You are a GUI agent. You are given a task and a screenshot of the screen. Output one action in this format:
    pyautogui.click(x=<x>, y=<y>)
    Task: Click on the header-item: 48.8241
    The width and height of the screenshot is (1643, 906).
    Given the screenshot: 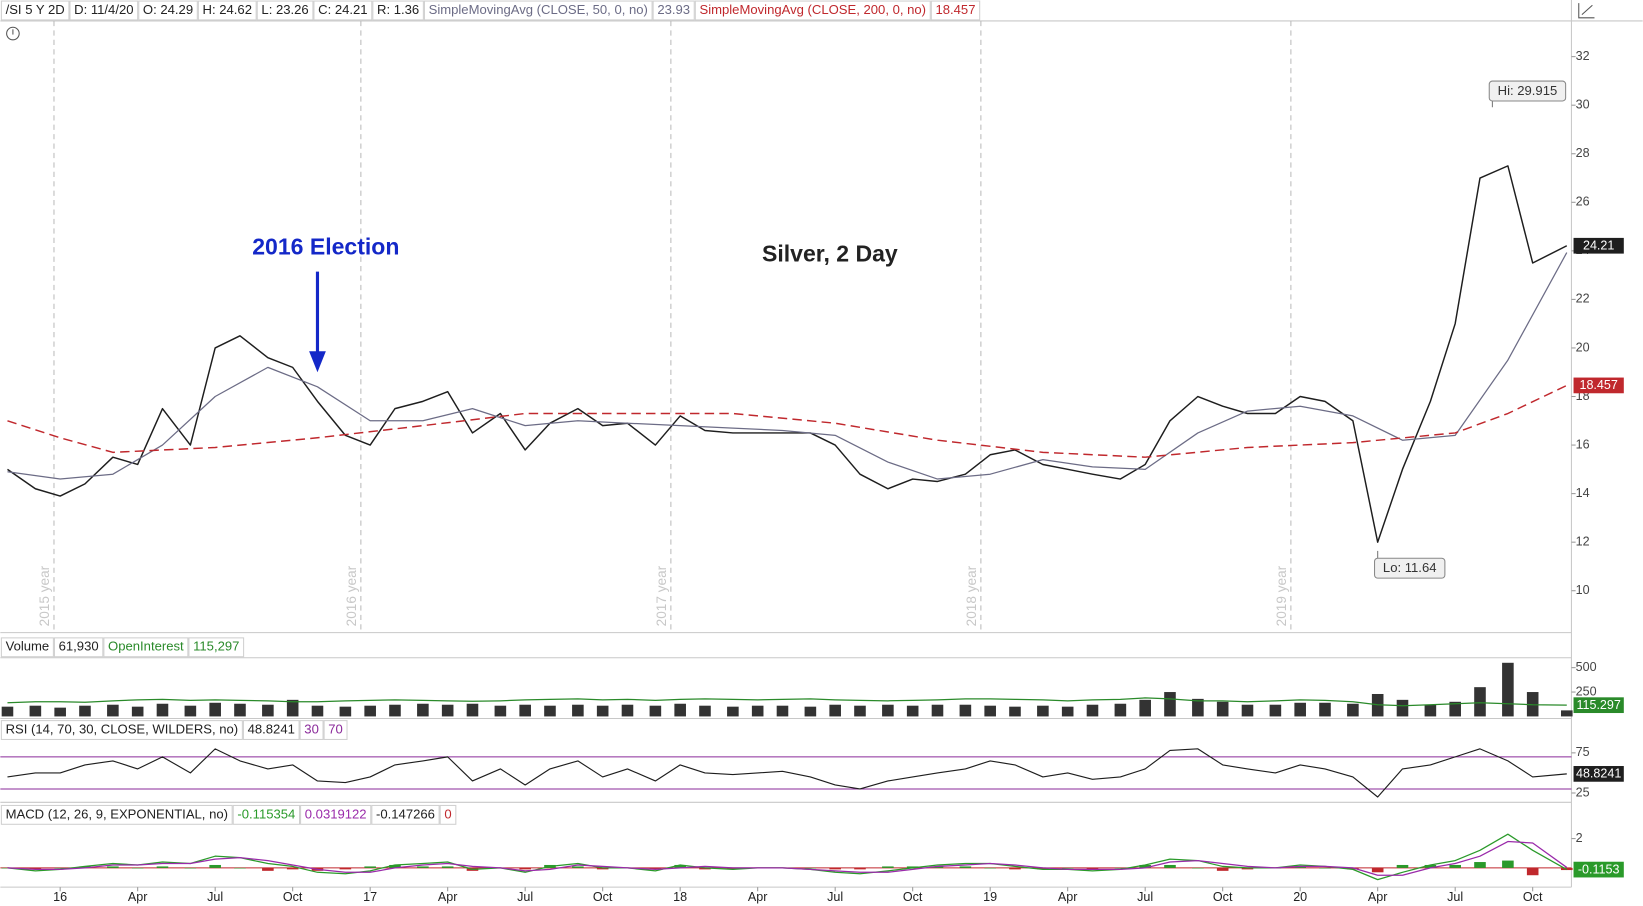 What is the action you would take?
    pyautogui.click(x=271, y=728)
    